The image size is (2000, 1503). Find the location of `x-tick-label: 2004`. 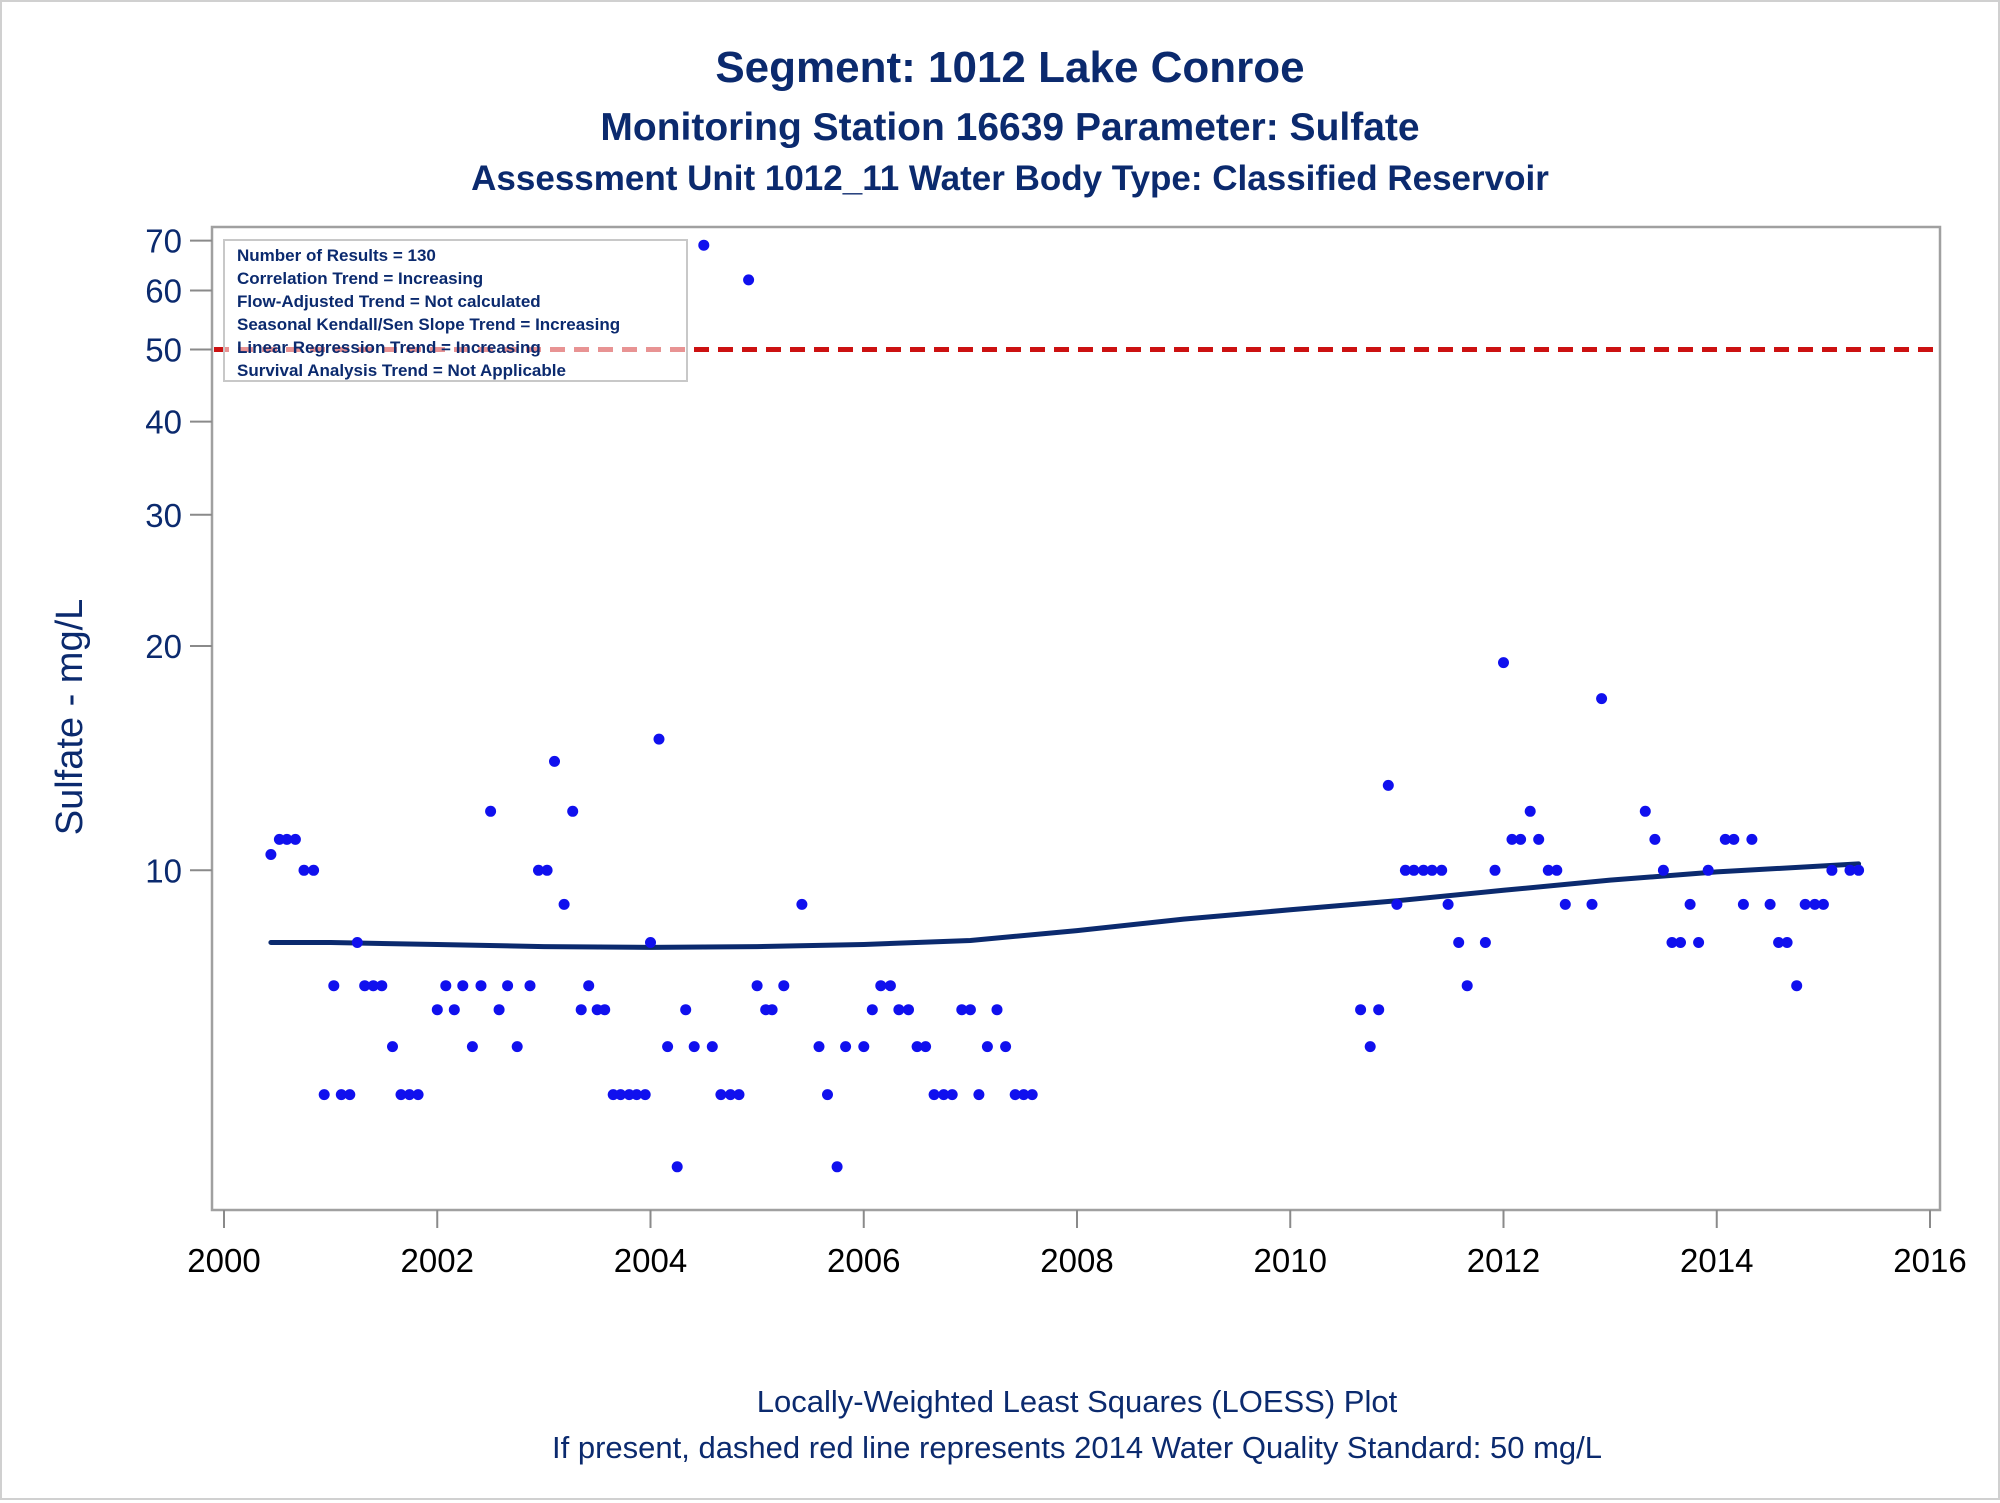

x-tick-label: 2004 is located at coordinates (650, 1260).